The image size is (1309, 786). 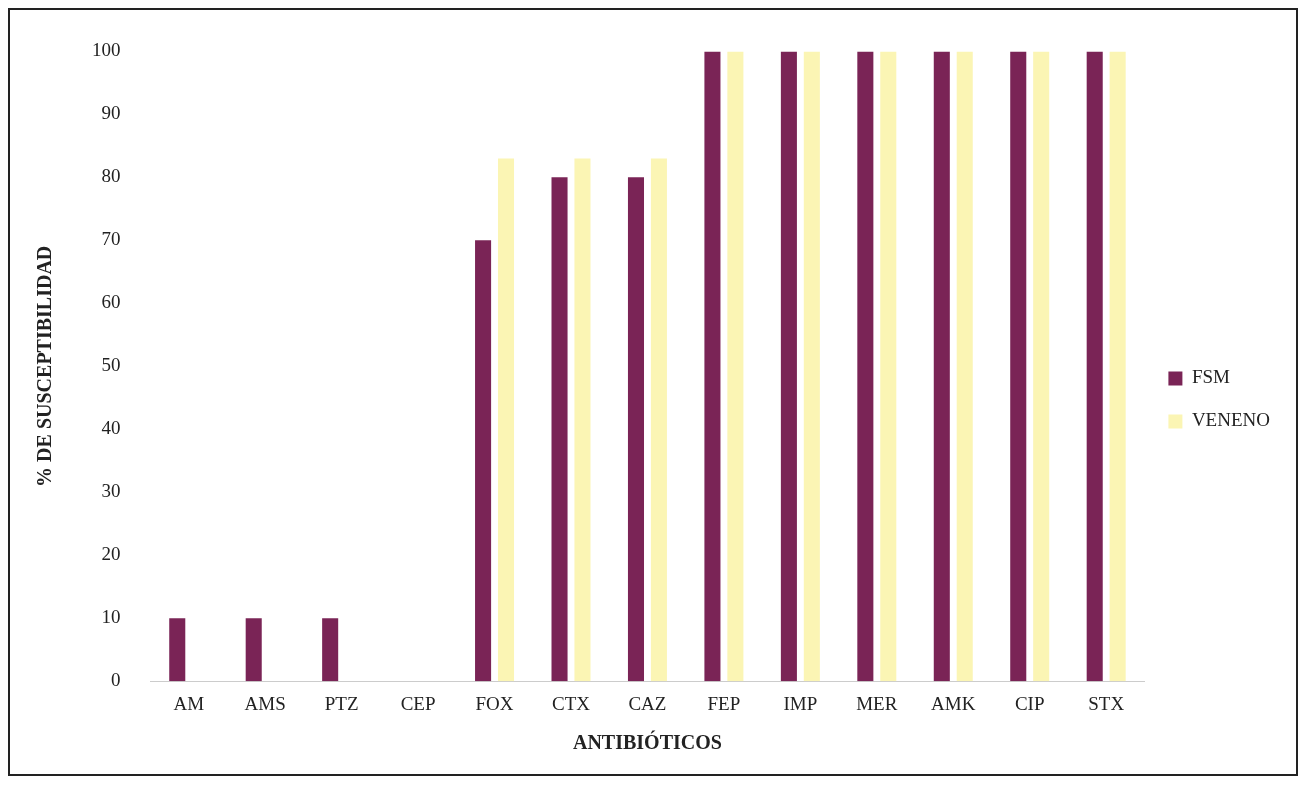 I want to click on x-tick-label: CEP, so click(x=418, y=703).